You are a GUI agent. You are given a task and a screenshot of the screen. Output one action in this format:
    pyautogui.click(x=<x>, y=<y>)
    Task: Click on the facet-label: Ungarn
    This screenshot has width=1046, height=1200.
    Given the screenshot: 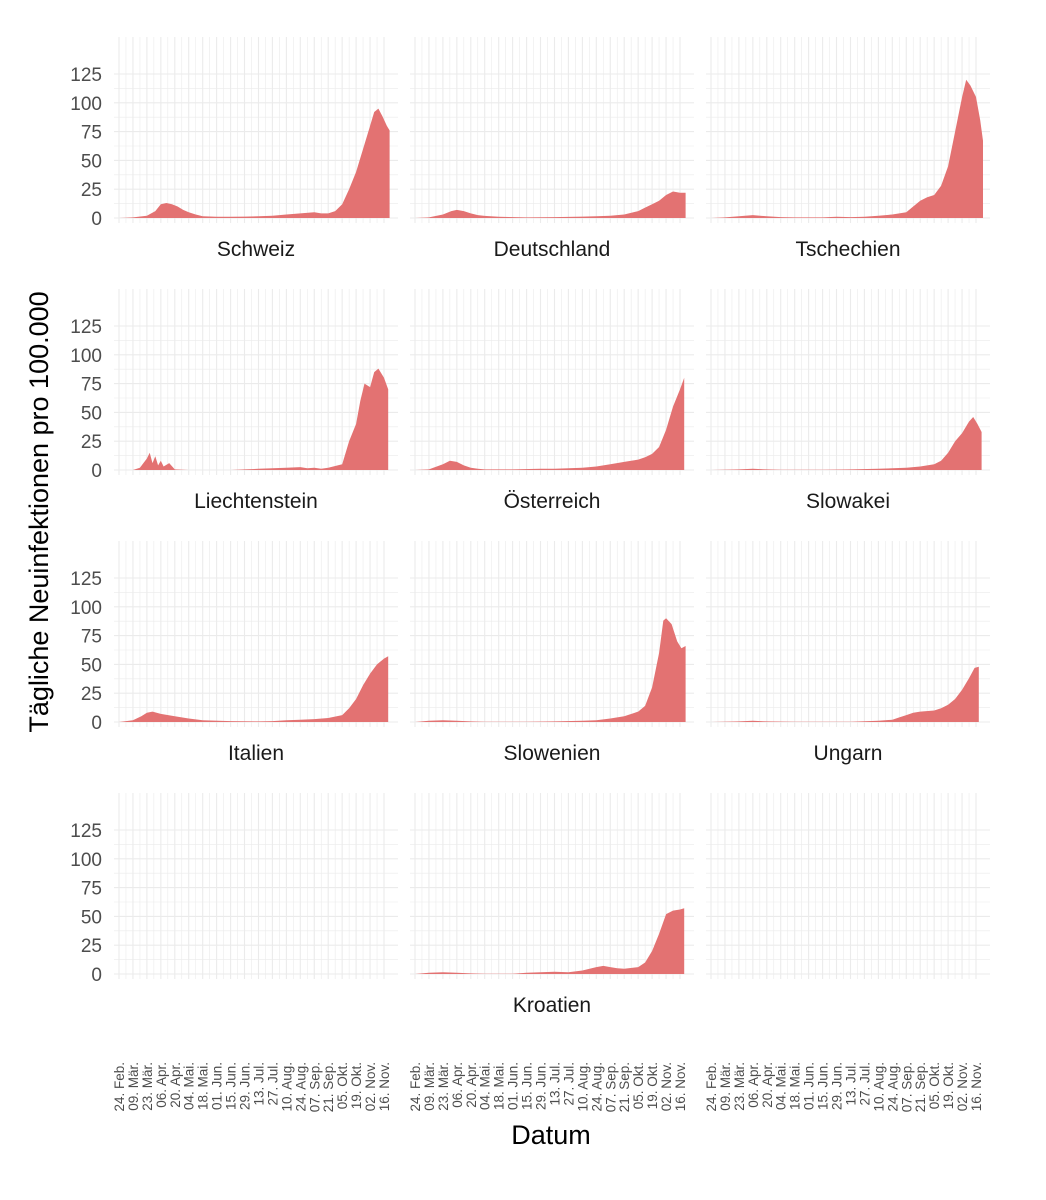 What is the action you would take?
    pyautogui.click(x=848, y=753)
    